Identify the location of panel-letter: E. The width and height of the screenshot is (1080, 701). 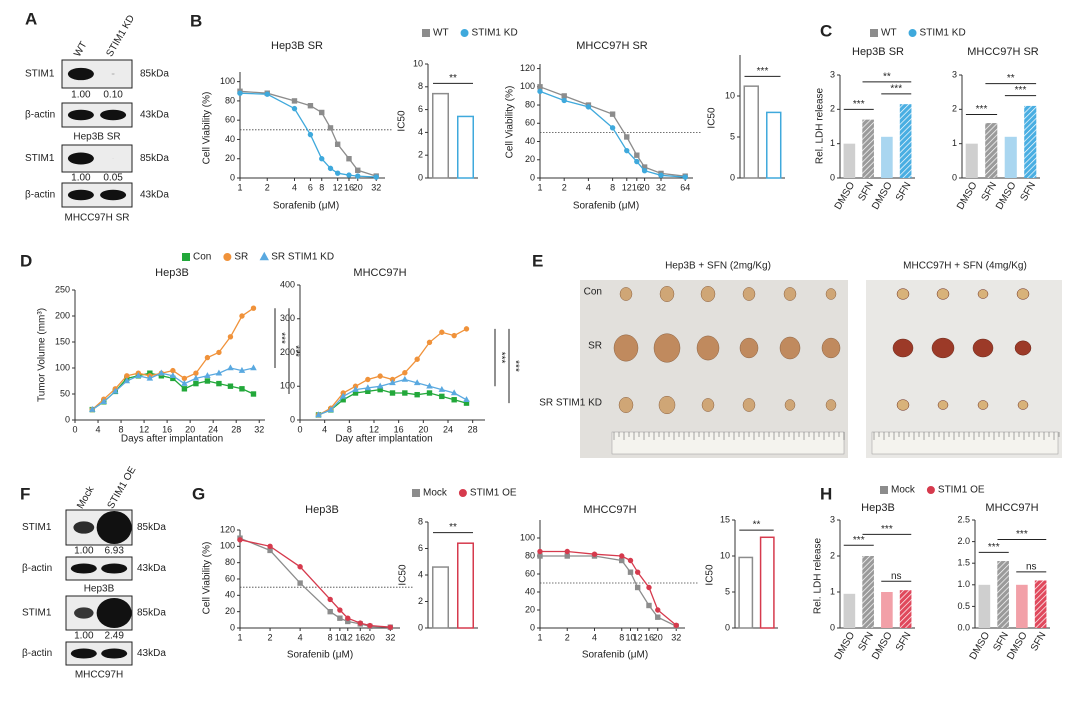
(537, 260).